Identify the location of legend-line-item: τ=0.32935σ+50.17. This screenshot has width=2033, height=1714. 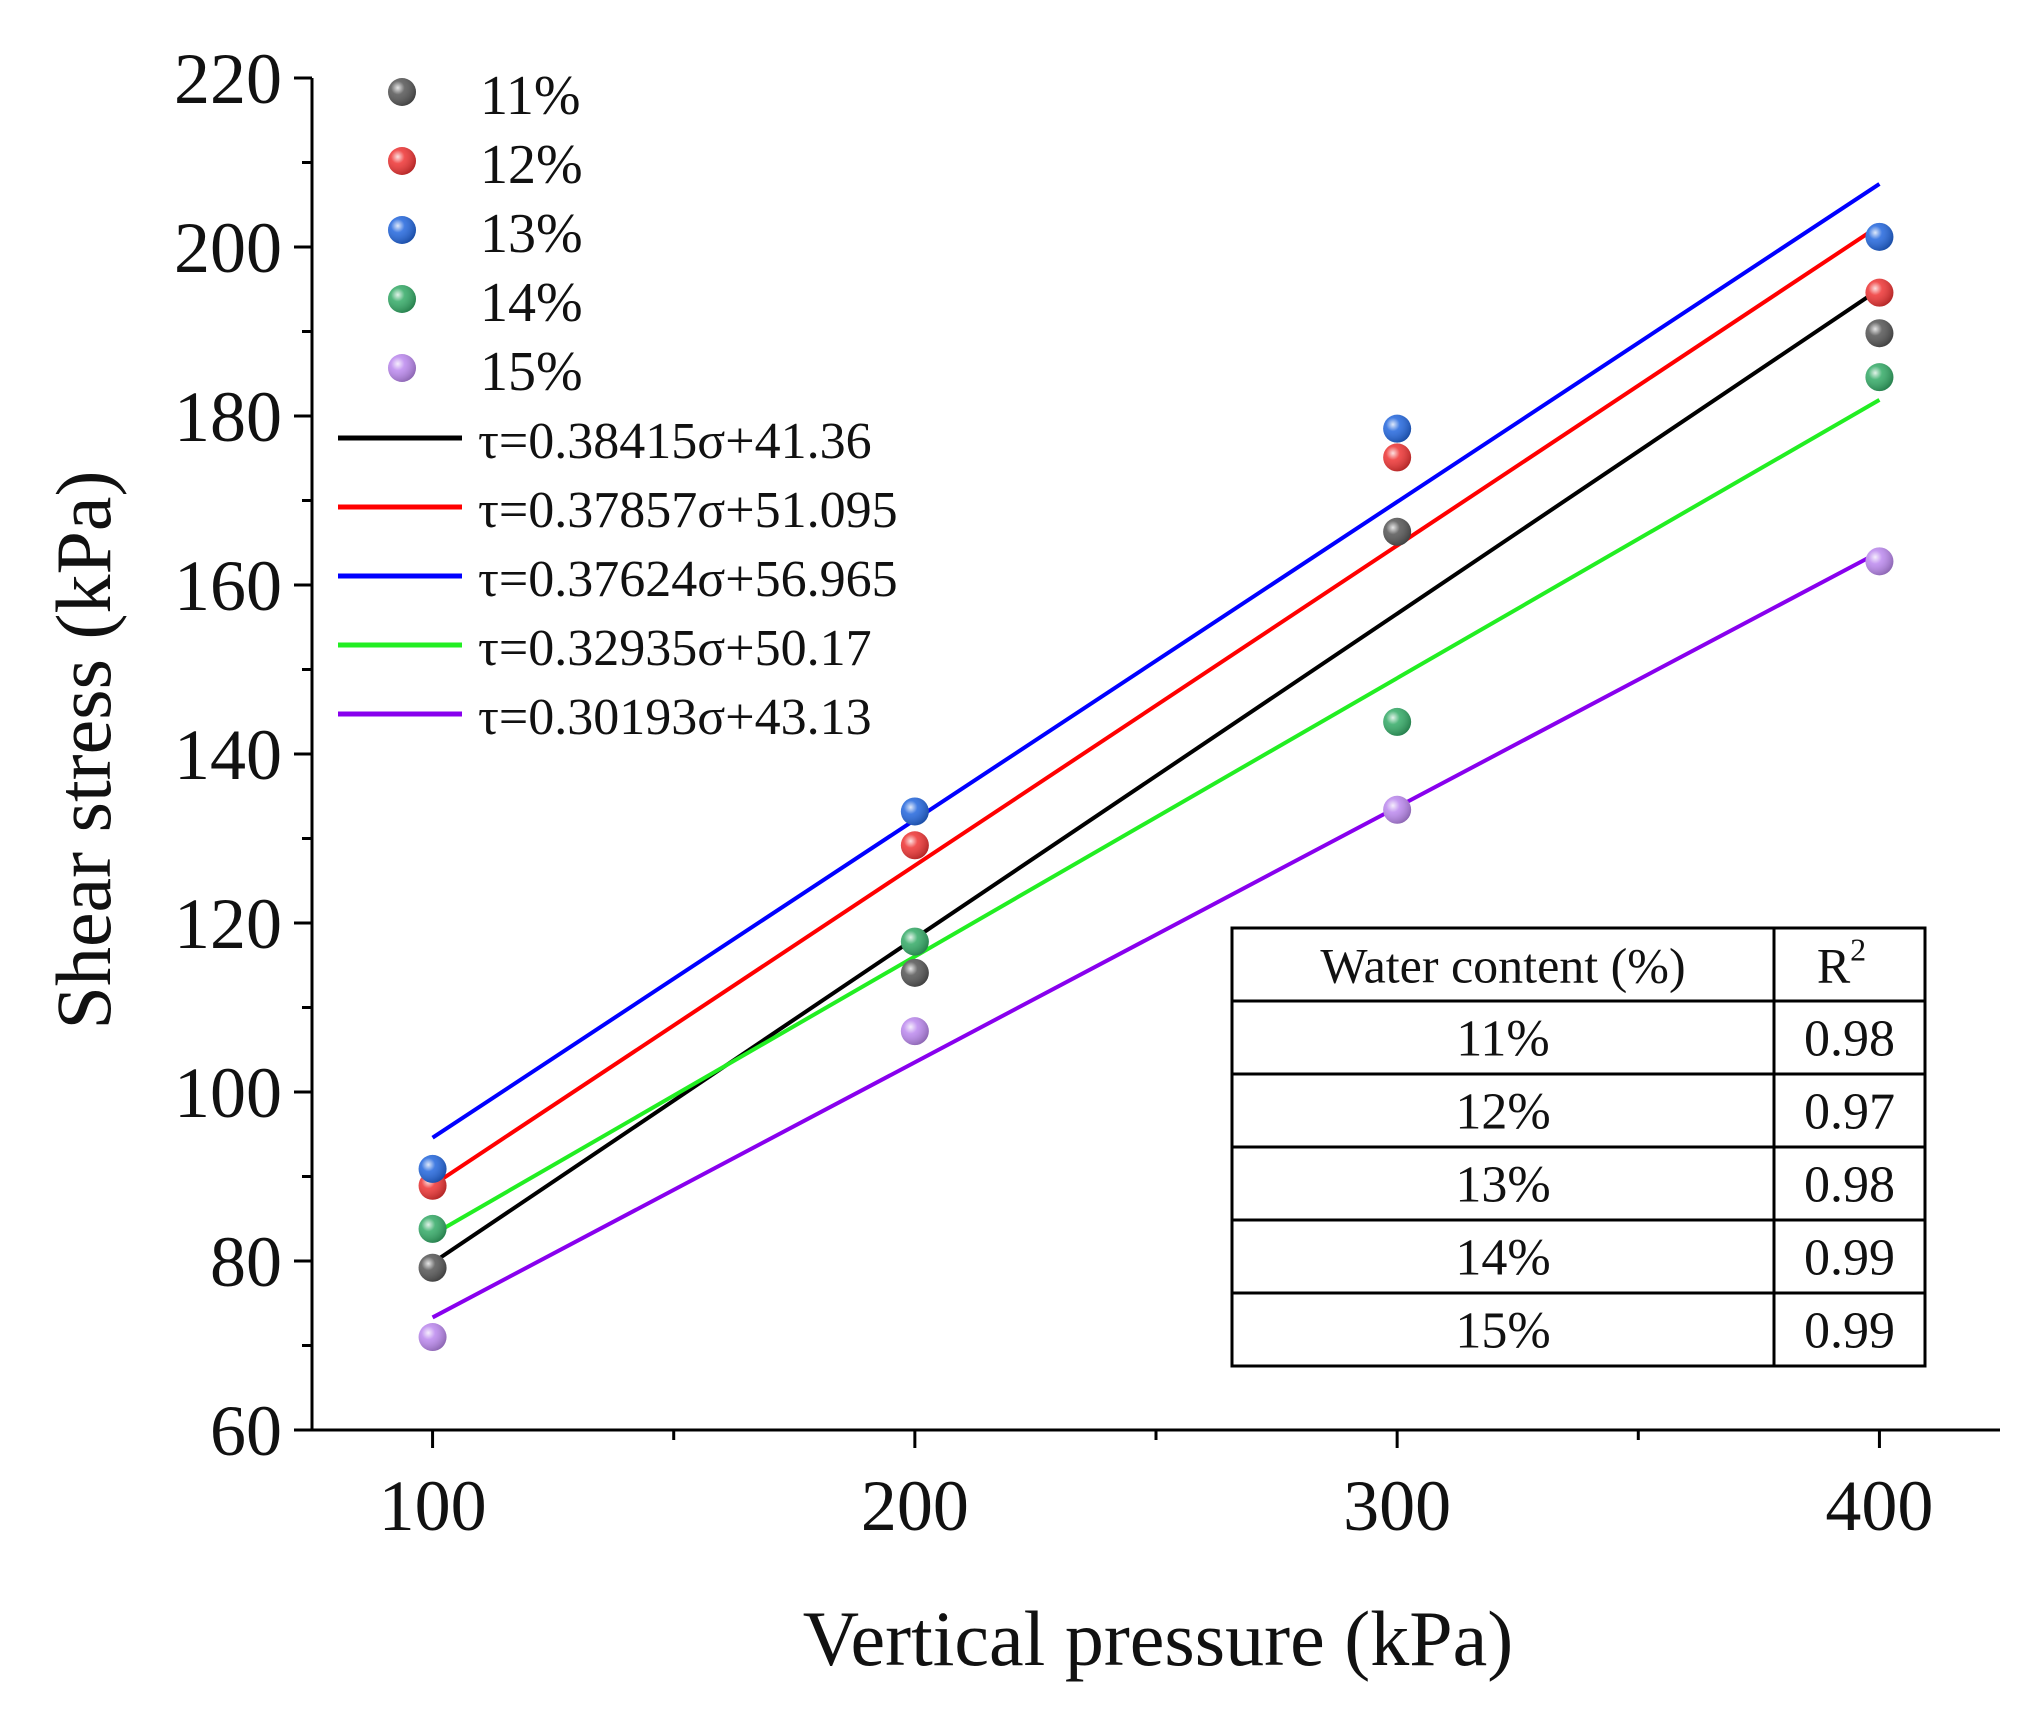
(605, 648).